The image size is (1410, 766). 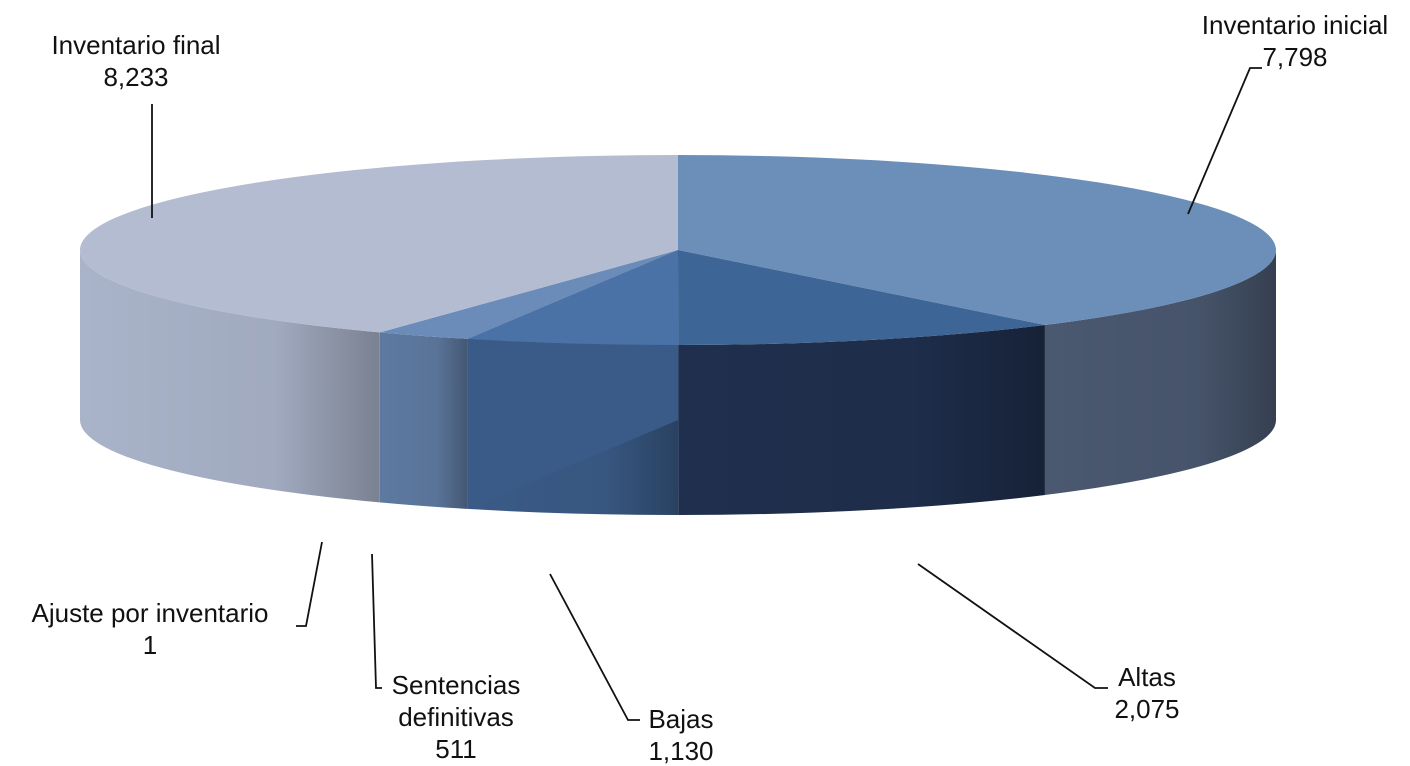 I want to click on data-label-sentencias-definitivas: Sentencias definitivas 511, so click(x=456, y=717).